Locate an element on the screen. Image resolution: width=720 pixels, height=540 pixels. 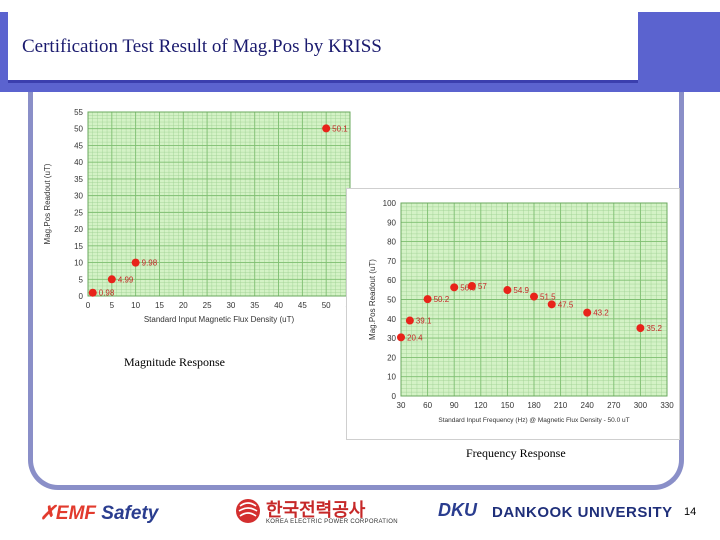
y-tick-label: 60 is located at coordinates (391, 280).